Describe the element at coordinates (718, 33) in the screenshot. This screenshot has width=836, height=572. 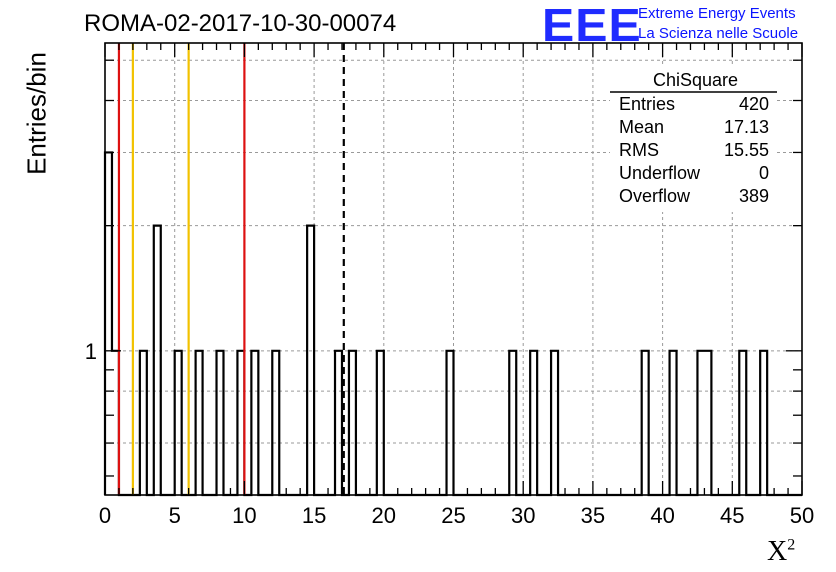
I see `logo-line-2: La Scienza nelle Scuole` at that location.